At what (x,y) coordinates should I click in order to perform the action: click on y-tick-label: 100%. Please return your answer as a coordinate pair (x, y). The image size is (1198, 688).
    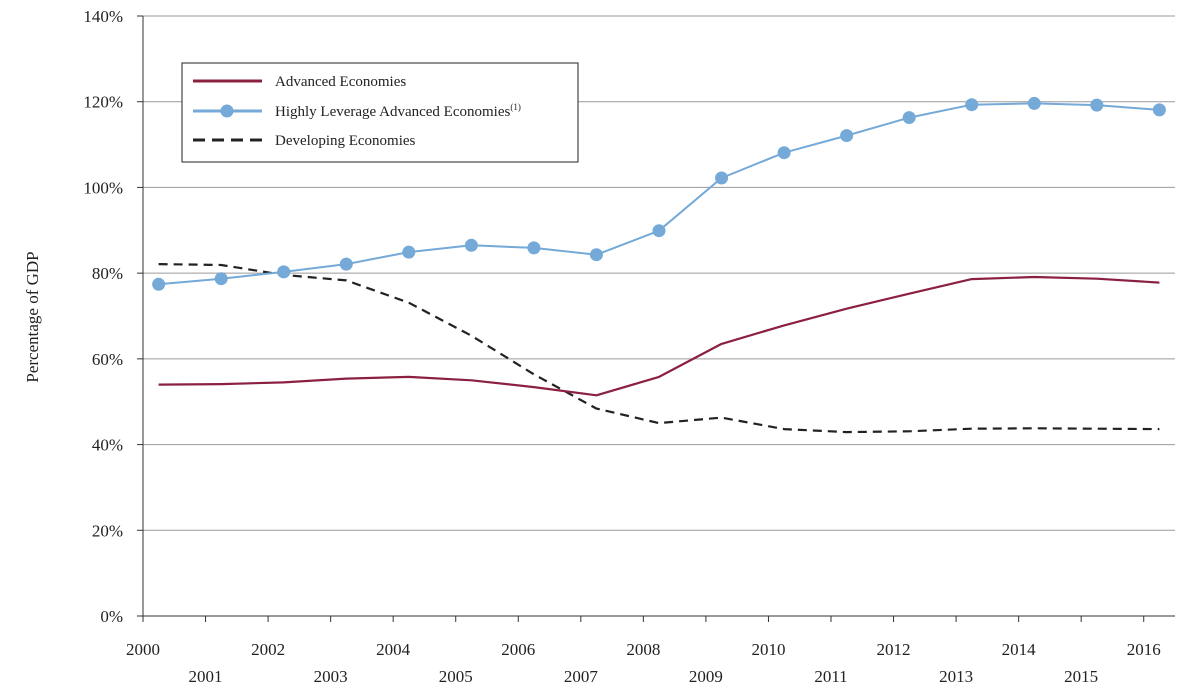
    Looking at the image, I should click on (103, 187).